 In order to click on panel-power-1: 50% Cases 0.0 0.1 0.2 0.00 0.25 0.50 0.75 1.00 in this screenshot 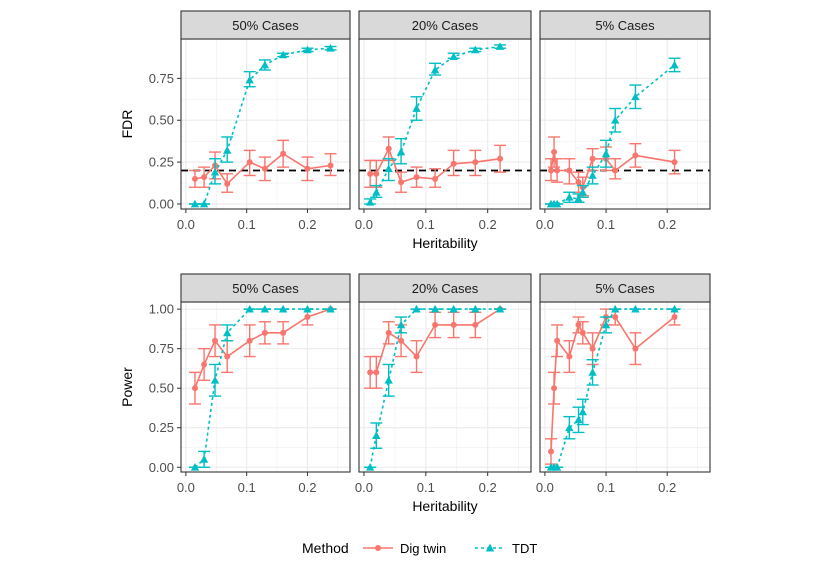, I will do `click(250, 384)`.